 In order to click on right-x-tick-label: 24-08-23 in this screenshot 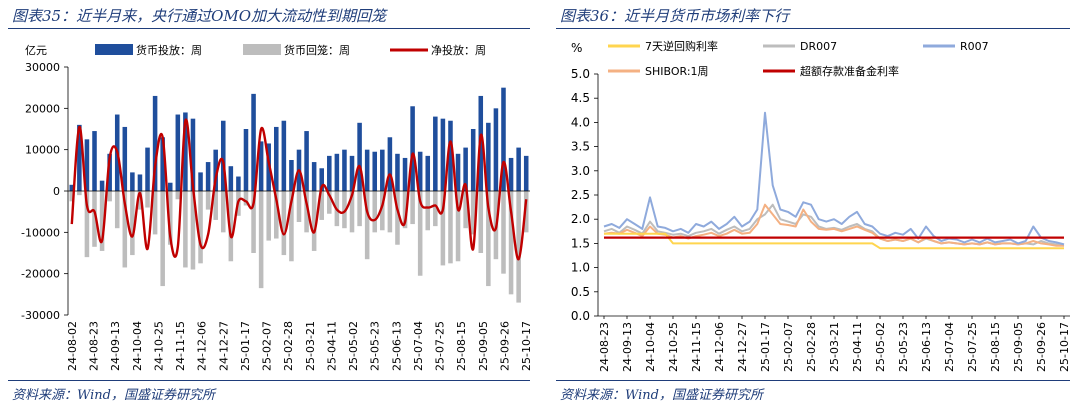, I will do `click(604, 347)`.